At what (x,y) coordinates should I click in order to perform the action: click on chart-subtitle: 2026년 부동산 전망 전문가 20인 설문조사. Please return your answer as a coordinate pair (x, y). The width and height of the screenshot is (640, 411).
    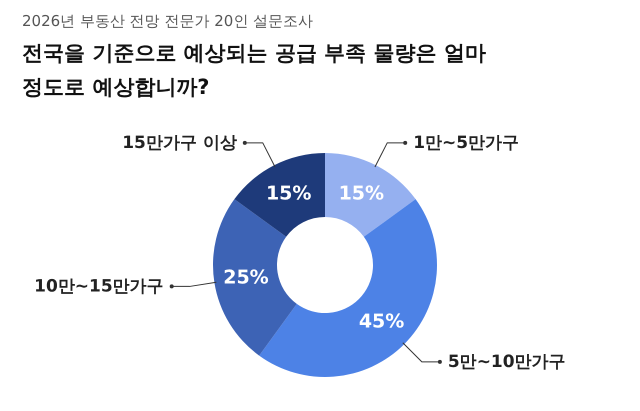
    Looking at the image, I should click on (168, 21).